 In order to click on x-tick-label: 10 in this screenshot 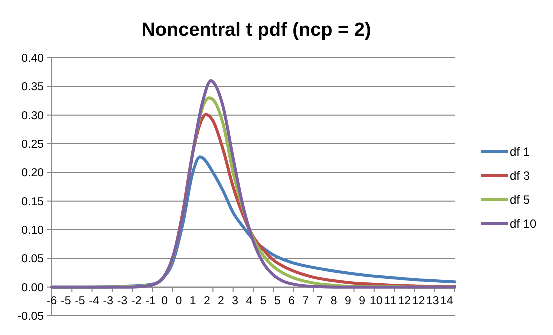, I will do `click(376, 301)`.